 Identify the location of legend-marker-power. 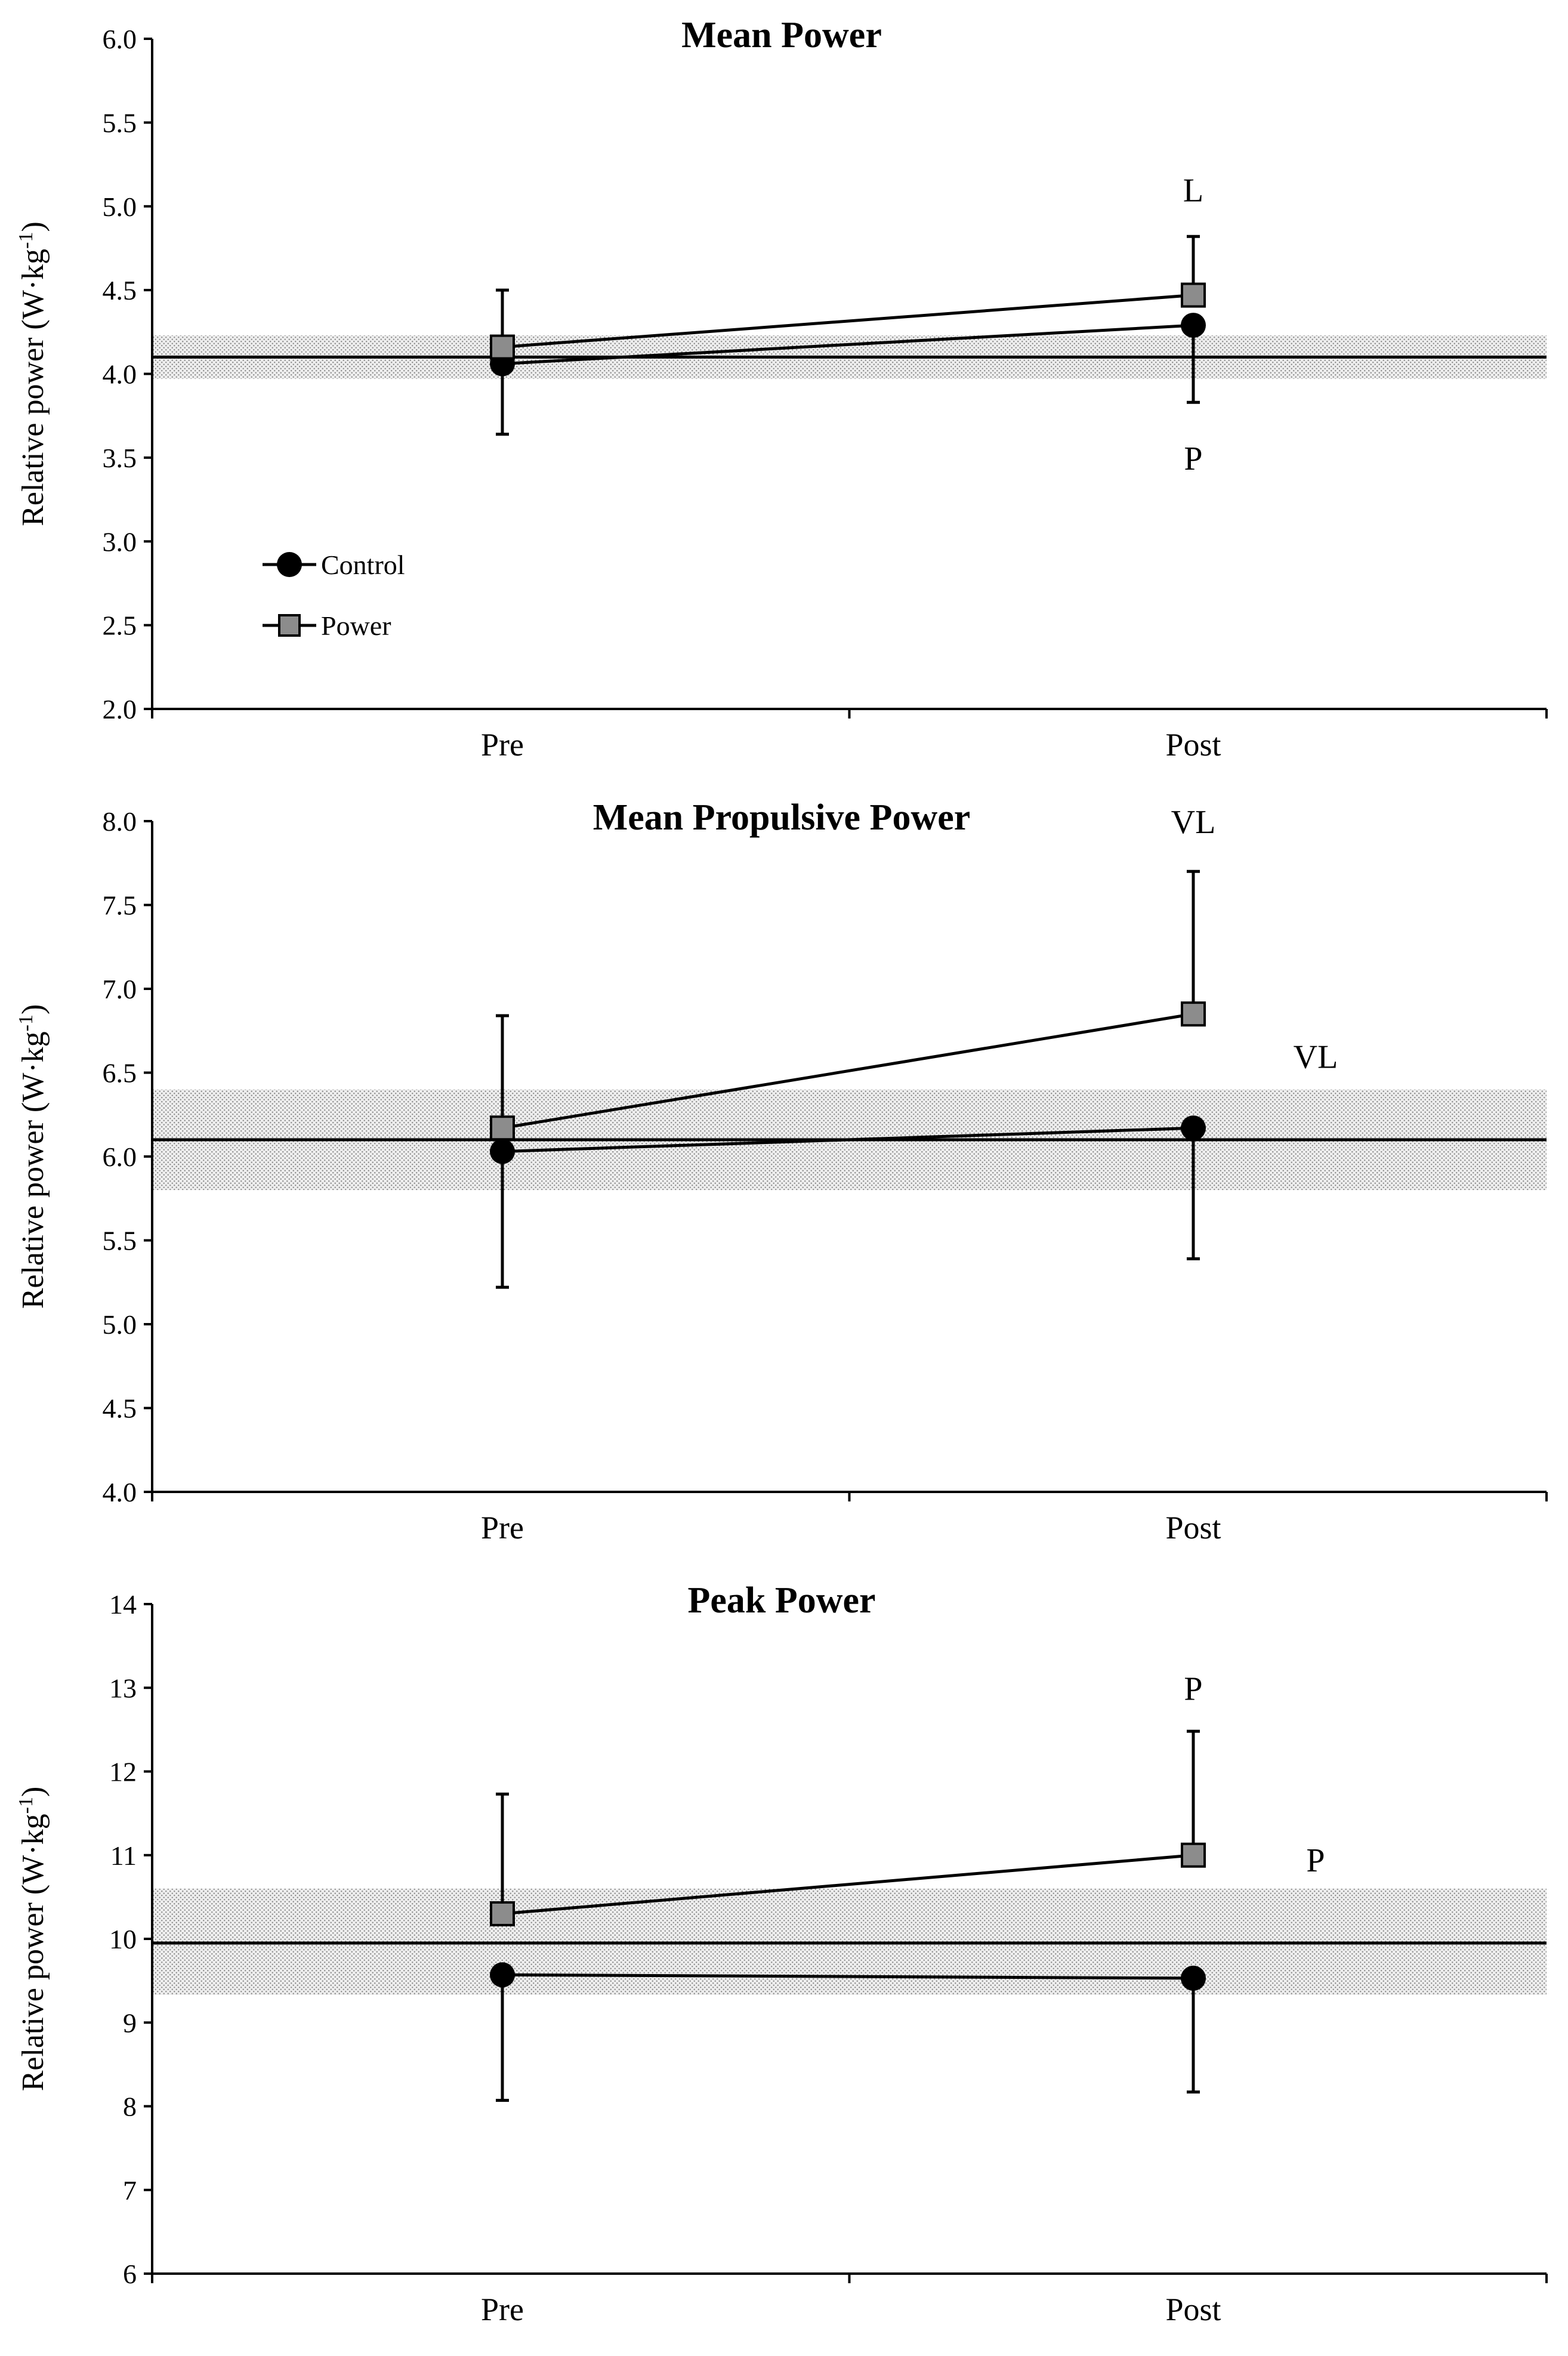
(289, 625).